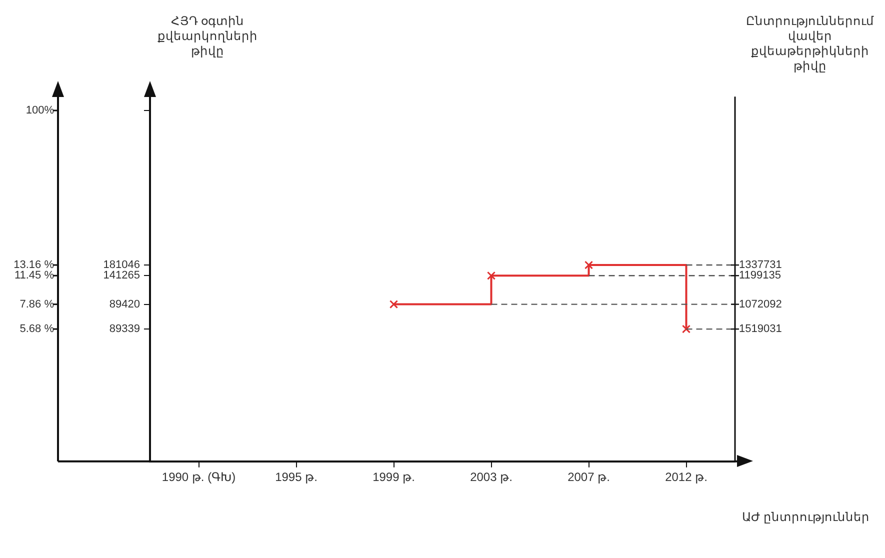 This screenshot has height=558, width=885. What do you see at coordinates (760, 329) in the screenshot?
I see `text: 1519031` at bounding box center [760, 329].